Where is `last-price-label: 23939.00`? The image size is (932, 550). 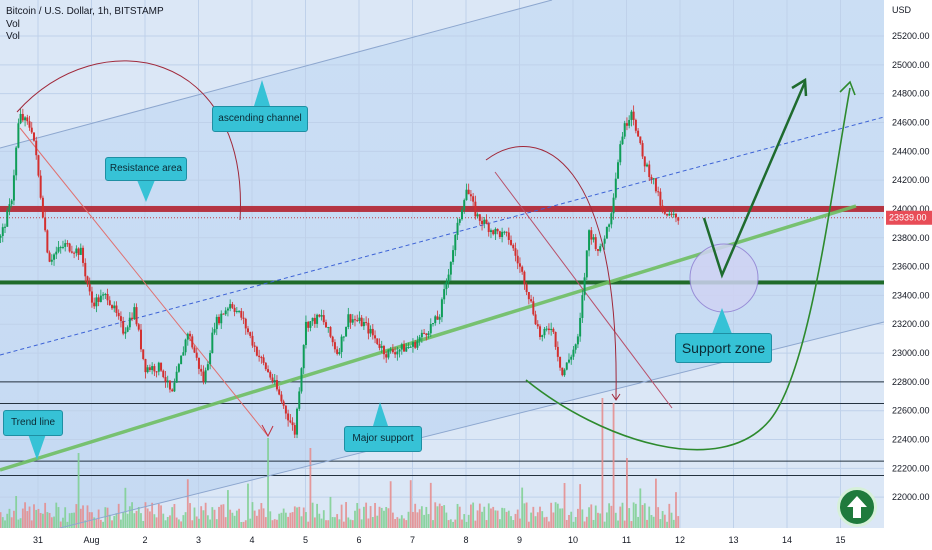 last-price-label: 23939.00 is located at coordinates (908, 218).